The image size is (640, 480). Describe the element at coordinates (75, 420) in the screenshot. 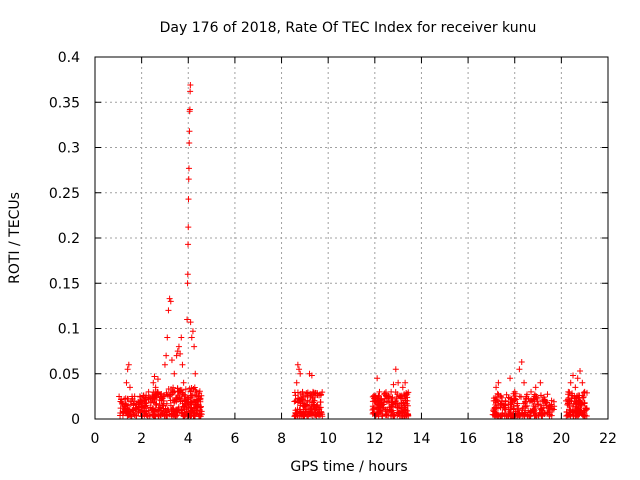

I see `y-tick-label: 0` at that location.